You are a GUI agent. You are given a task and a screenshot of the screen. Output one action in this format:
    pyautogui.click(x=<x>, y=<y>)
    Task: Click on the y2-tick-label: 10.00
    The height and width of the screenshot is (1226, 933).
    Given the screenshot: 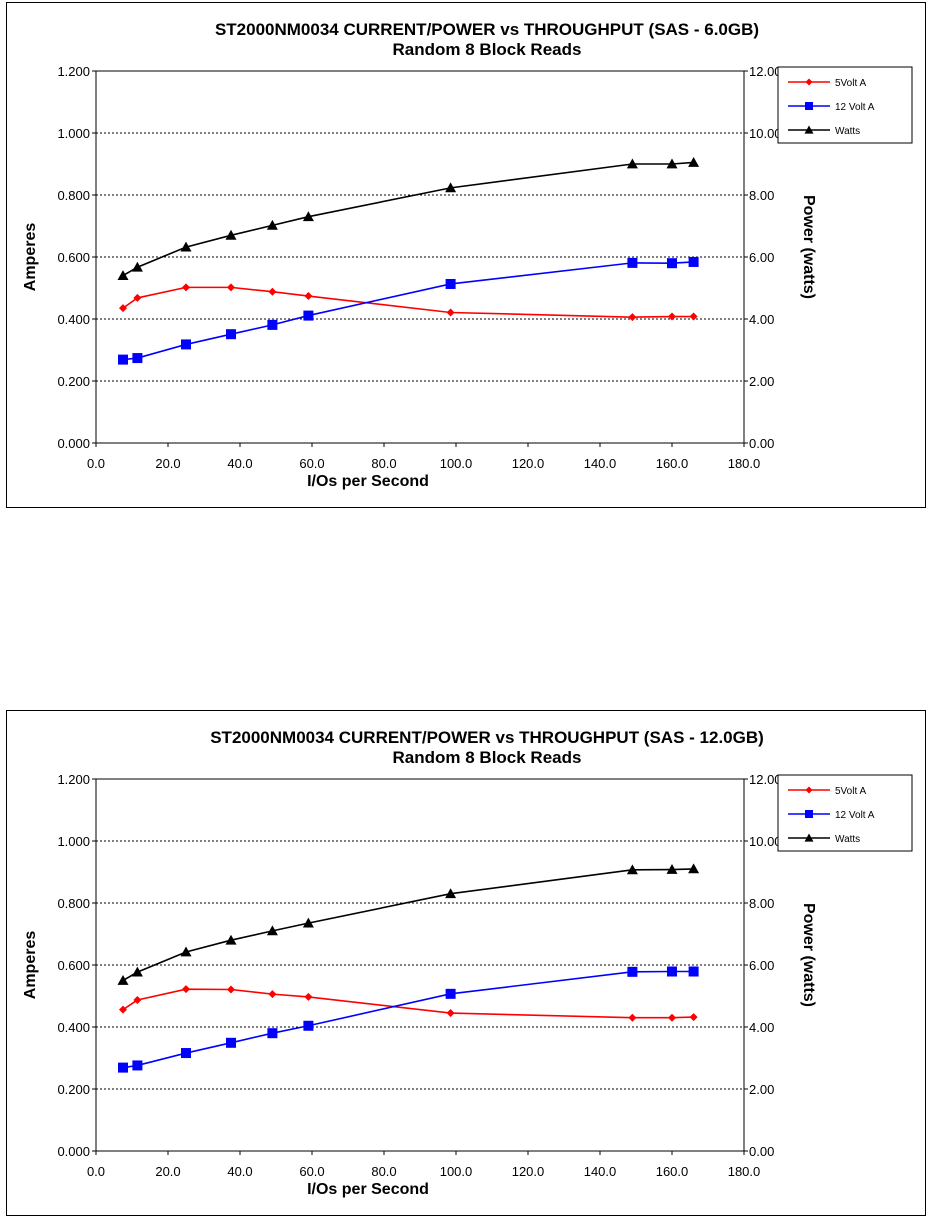 What is the action you would take?
    pyautogui.click(x=765, y=133)
    